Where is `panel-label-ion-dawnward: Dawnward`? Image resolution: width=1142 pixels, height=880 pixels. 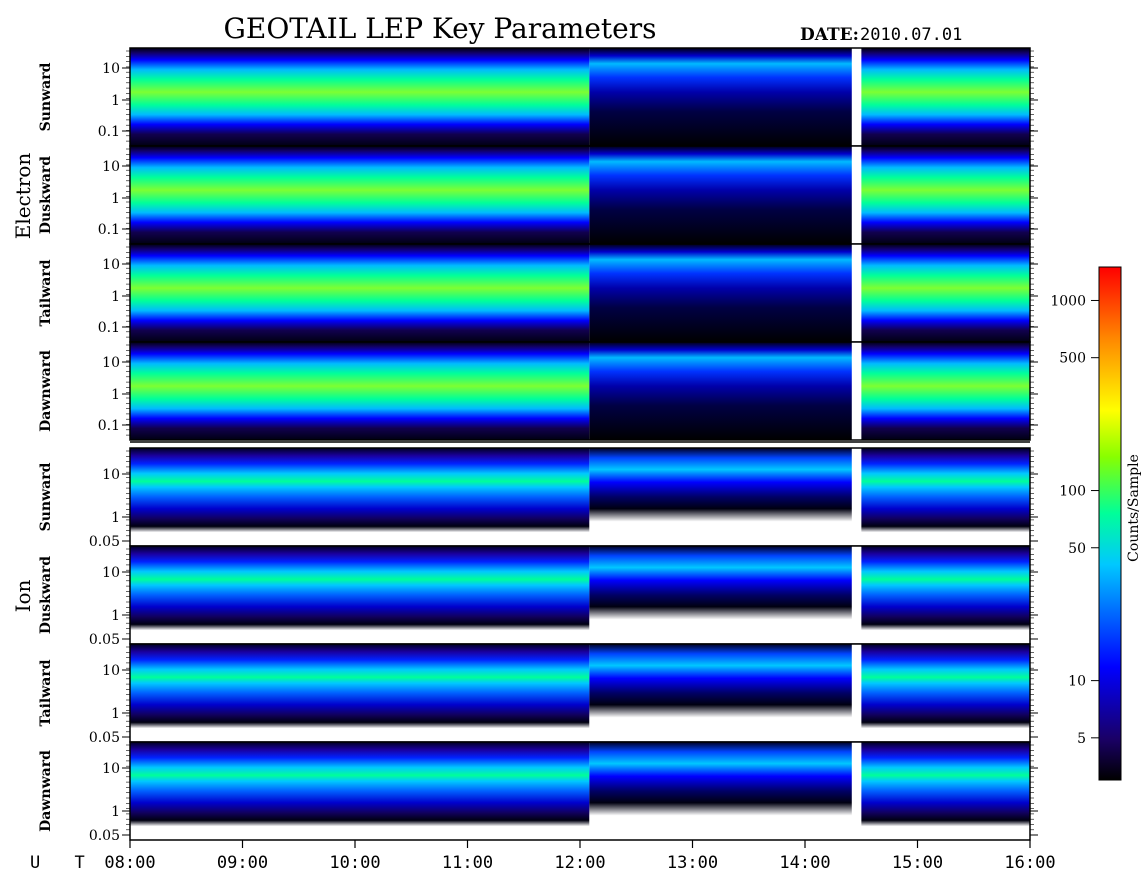
panel-label-ion-dawnward: Dawnward is located at coordinates (46, 791).